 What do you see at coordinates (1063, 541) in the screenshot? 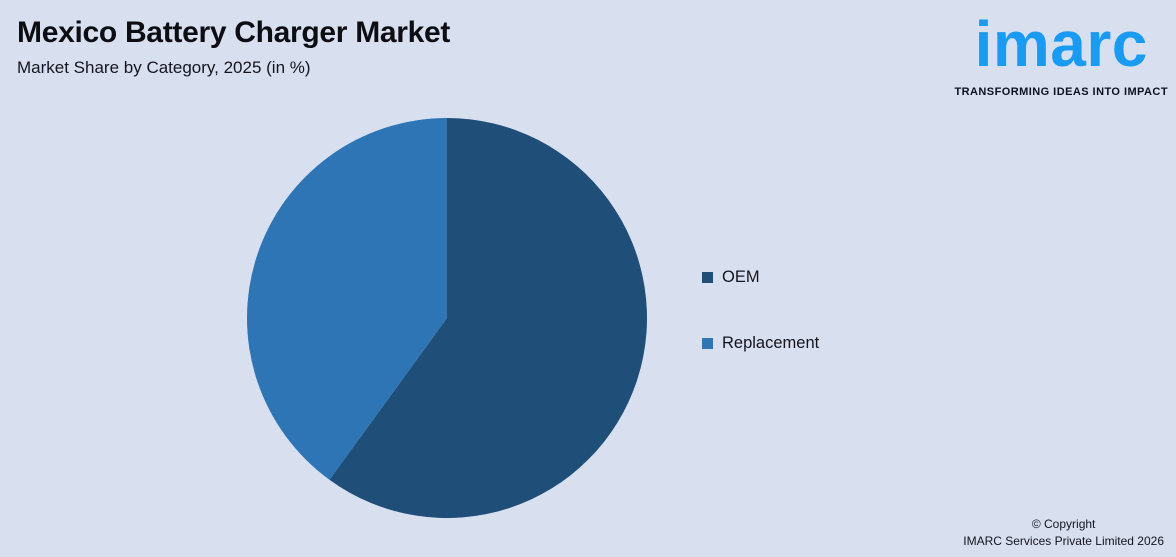
I see `copyright-line2: IMARC Services Private Limited 2026` at bounding box center [1063, 541].